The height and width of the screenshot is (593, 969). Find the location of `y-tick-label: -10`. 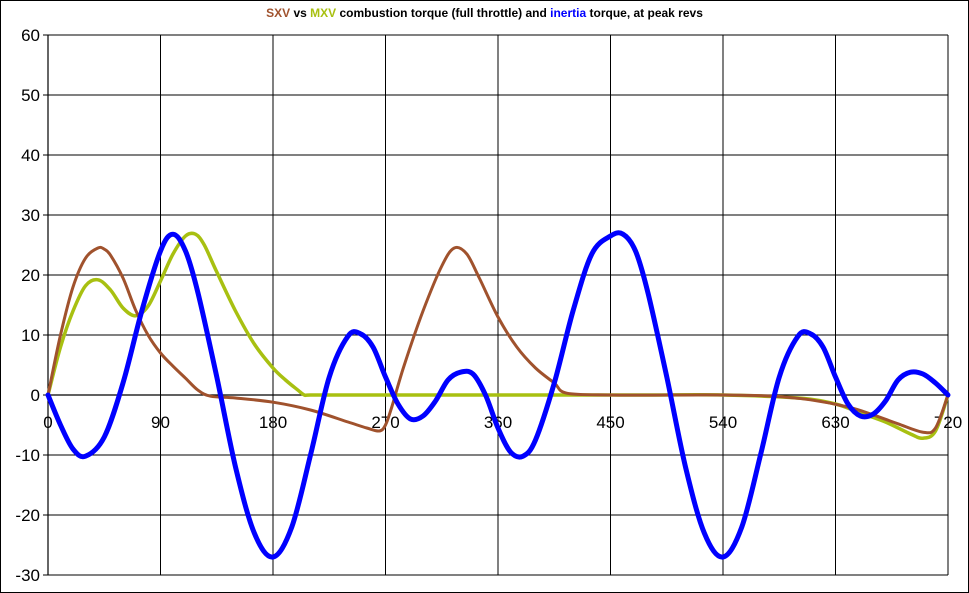

y-tick-label: -10 is located at coordinates (27, 455).